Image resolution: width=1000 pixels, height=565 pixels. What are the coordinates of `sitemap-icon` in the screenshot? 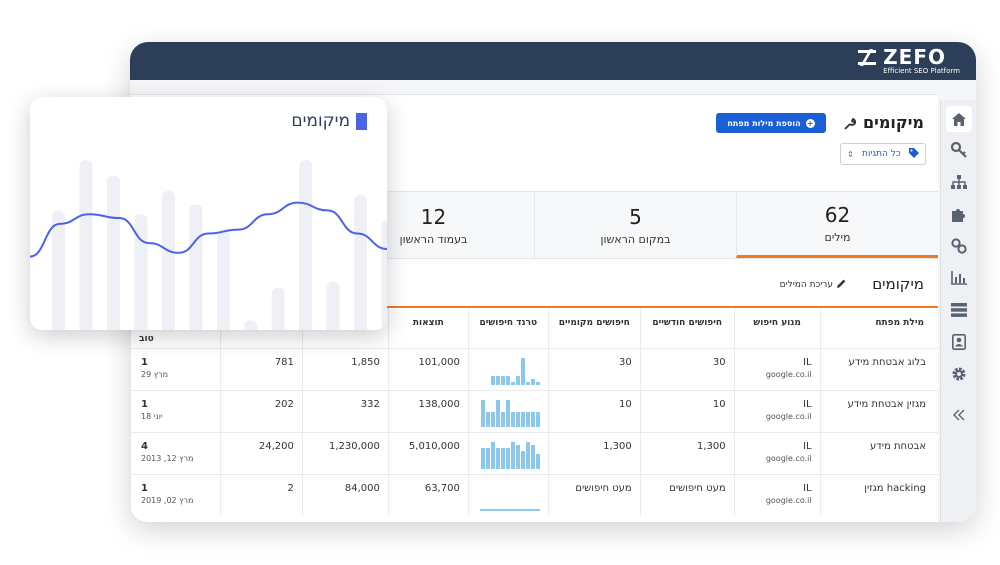 It's located at (959, 182).